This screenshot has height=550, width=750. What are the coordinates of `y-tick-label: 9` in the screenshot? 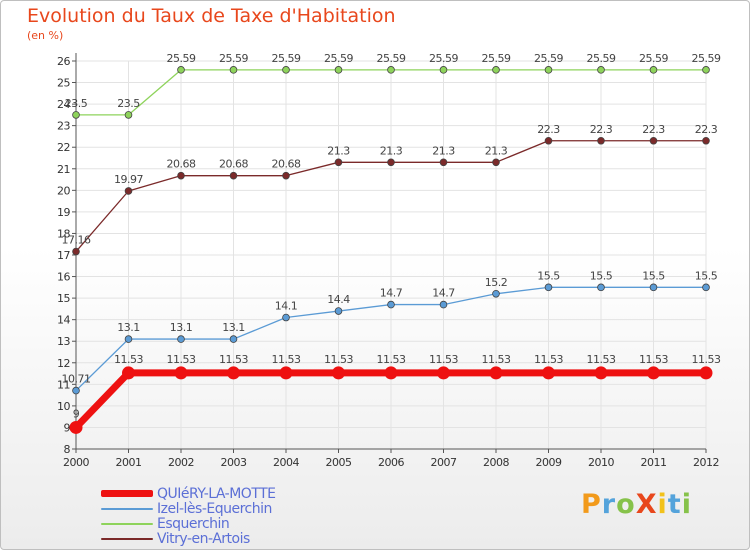 It's located at (67, 427).